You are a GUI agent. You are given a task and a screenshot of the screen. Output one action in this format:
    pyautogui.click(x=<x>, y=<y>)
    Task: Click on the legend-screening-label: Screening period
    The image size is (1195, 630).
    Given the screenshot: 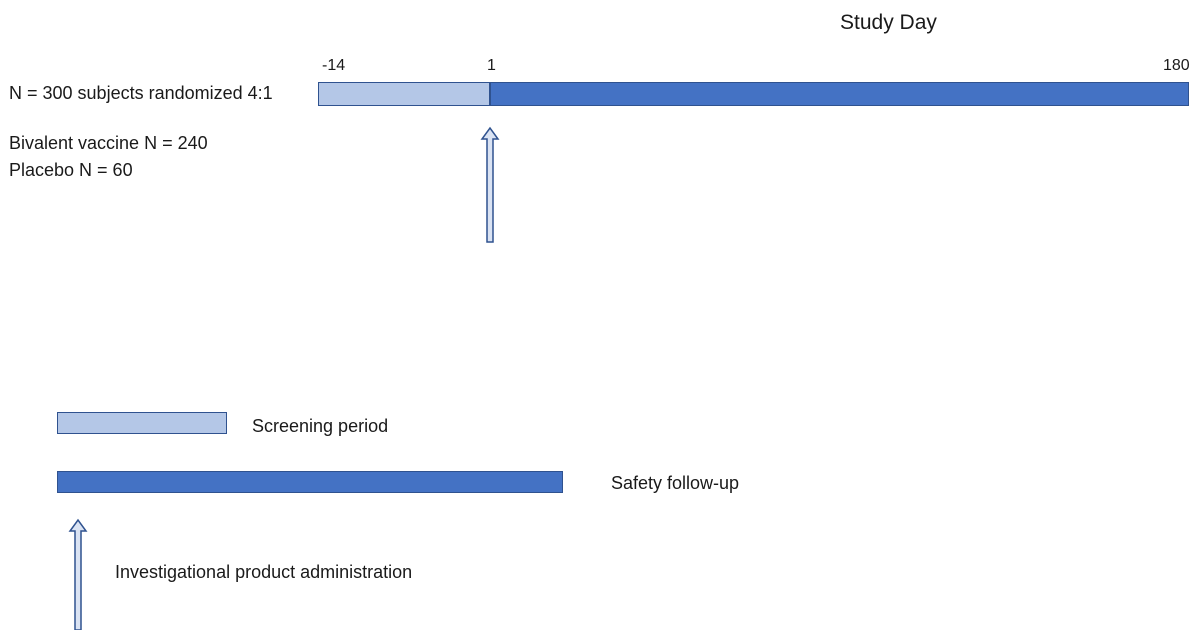 What is the action you would take?
    pyautogui.click(x=320, y=426)
    